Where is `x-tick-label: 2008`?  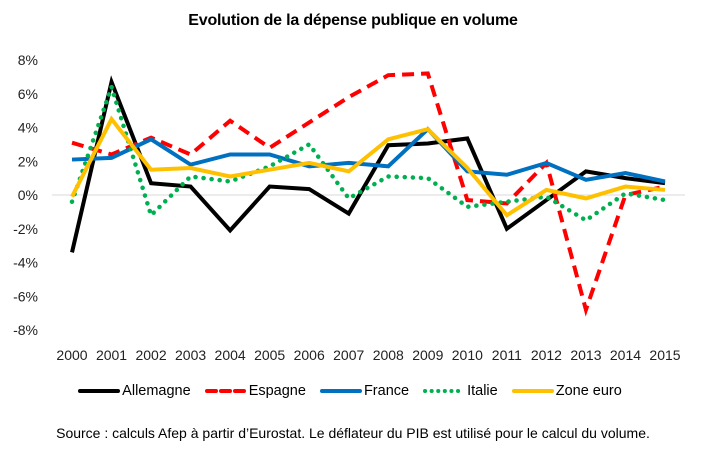 x-tick-label: 2008 is located at coordinates (388, 355).